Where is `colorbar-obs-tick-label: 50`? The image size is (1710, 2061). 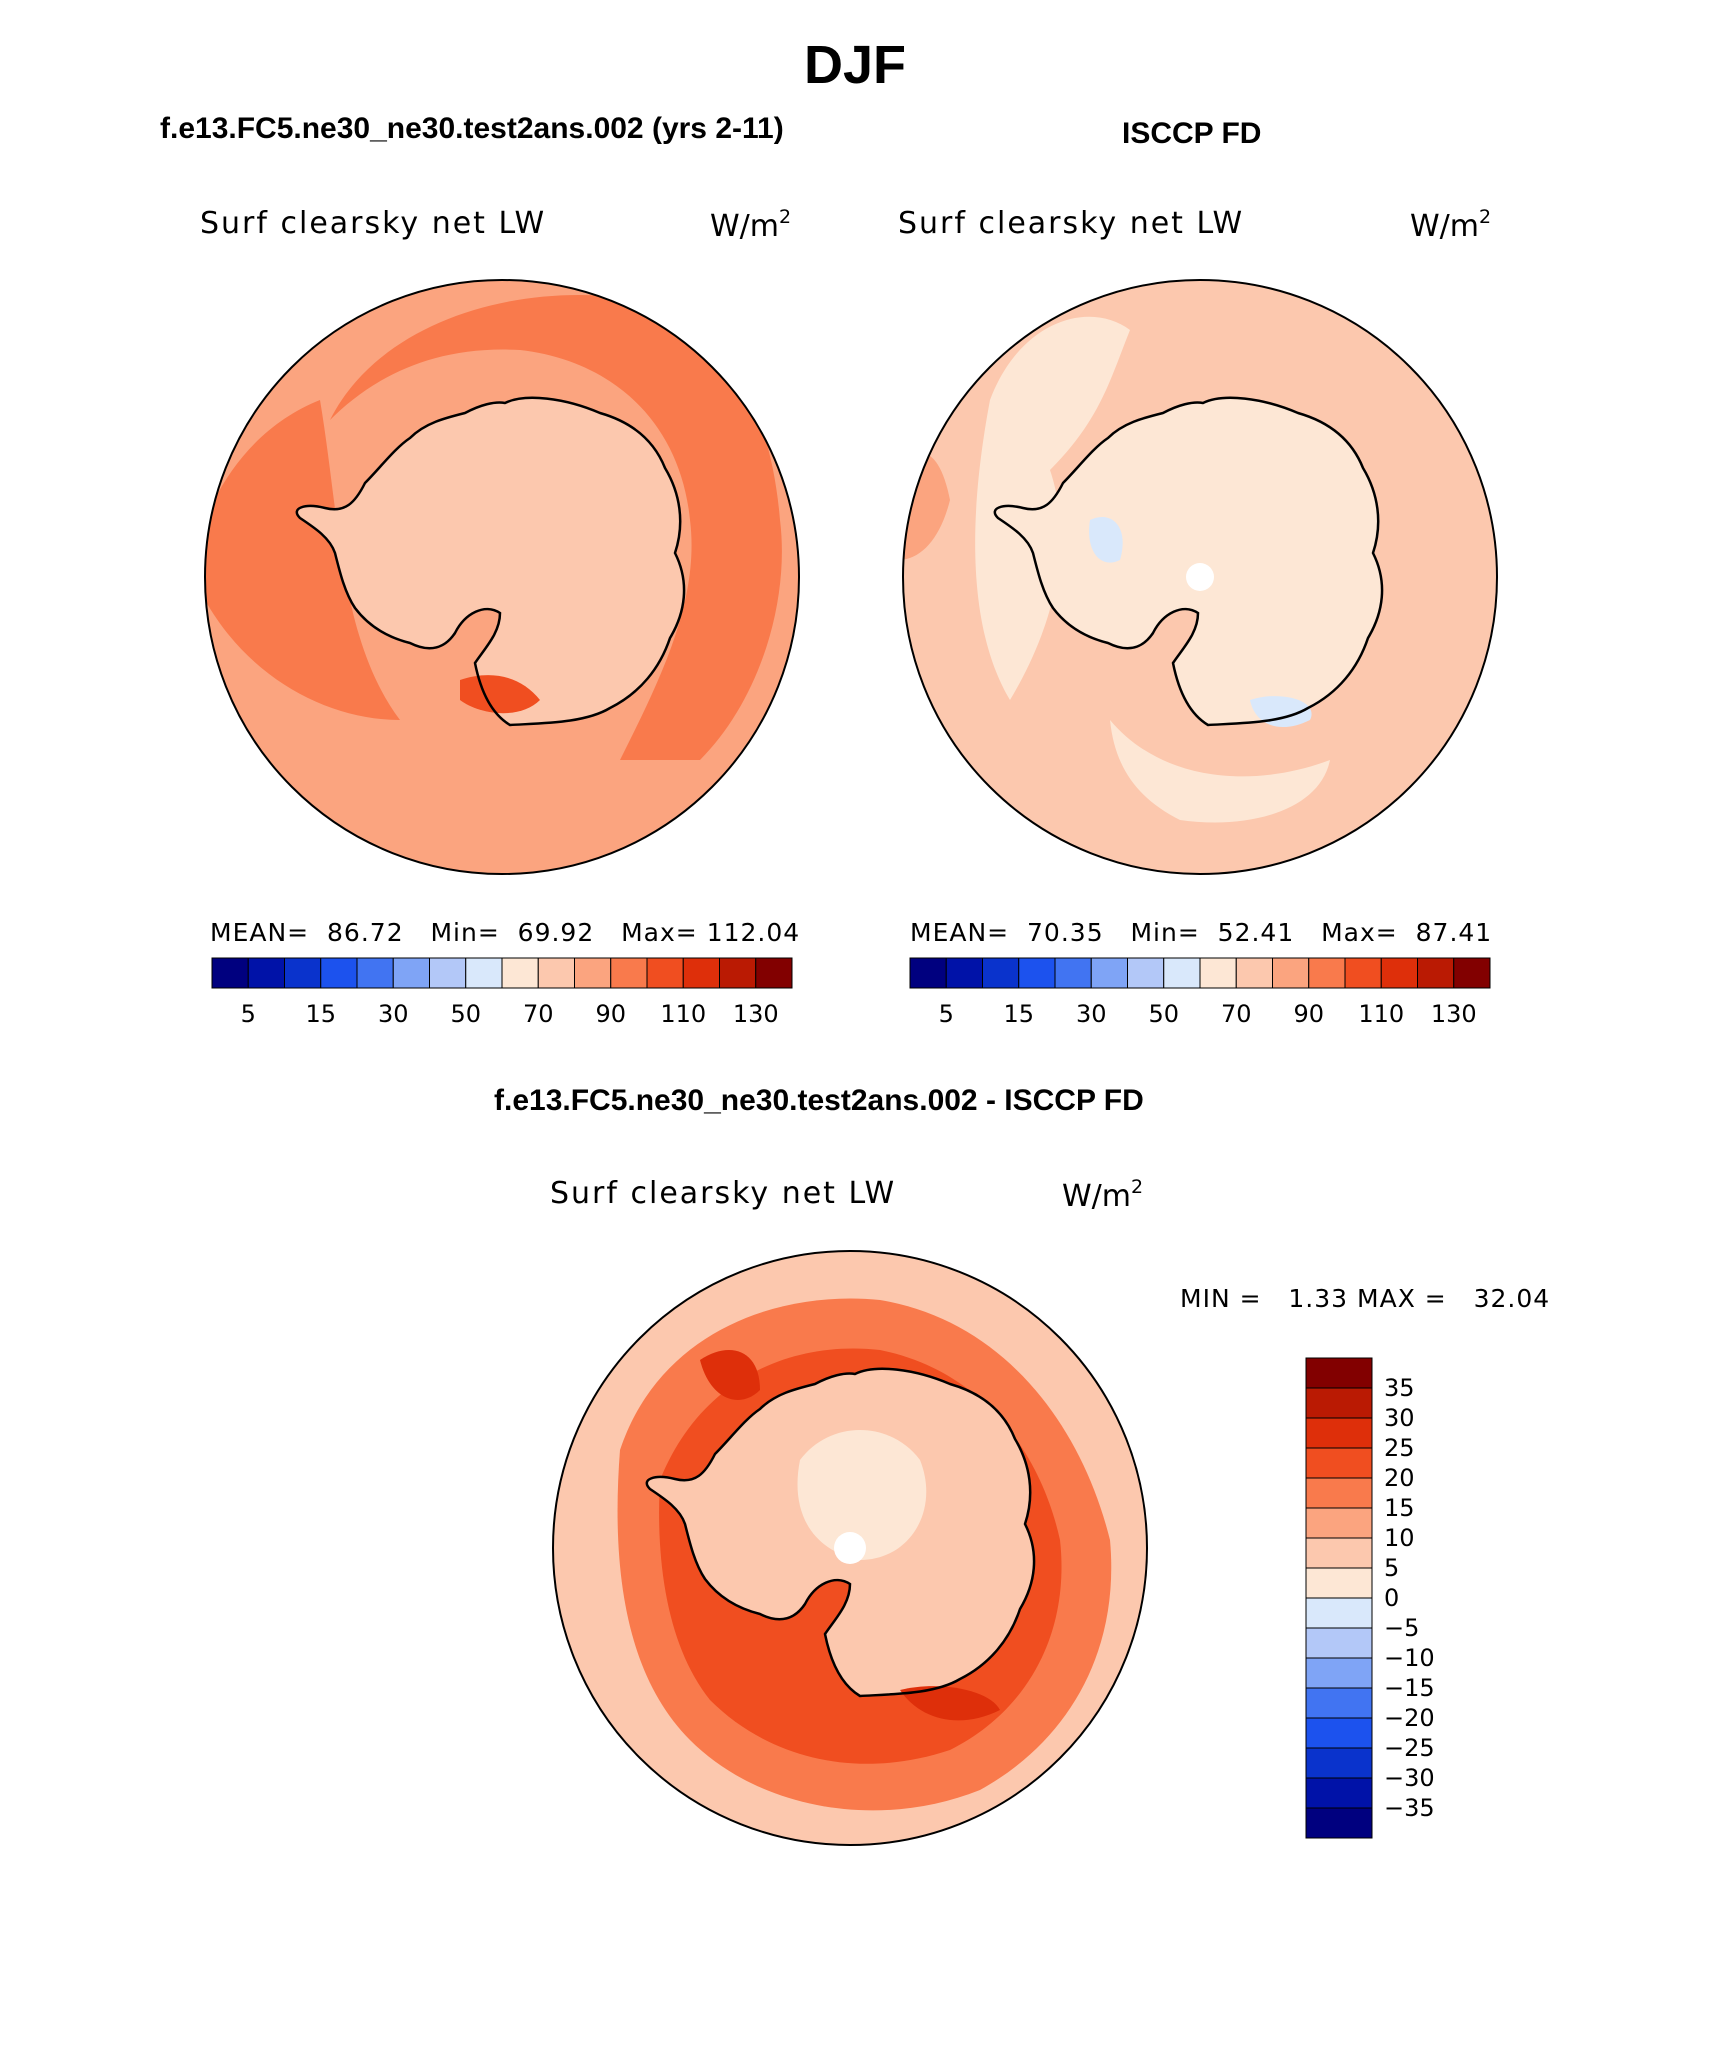
colorbar-obs-tick-label: 50 is located at coordinates (1164, 1014).